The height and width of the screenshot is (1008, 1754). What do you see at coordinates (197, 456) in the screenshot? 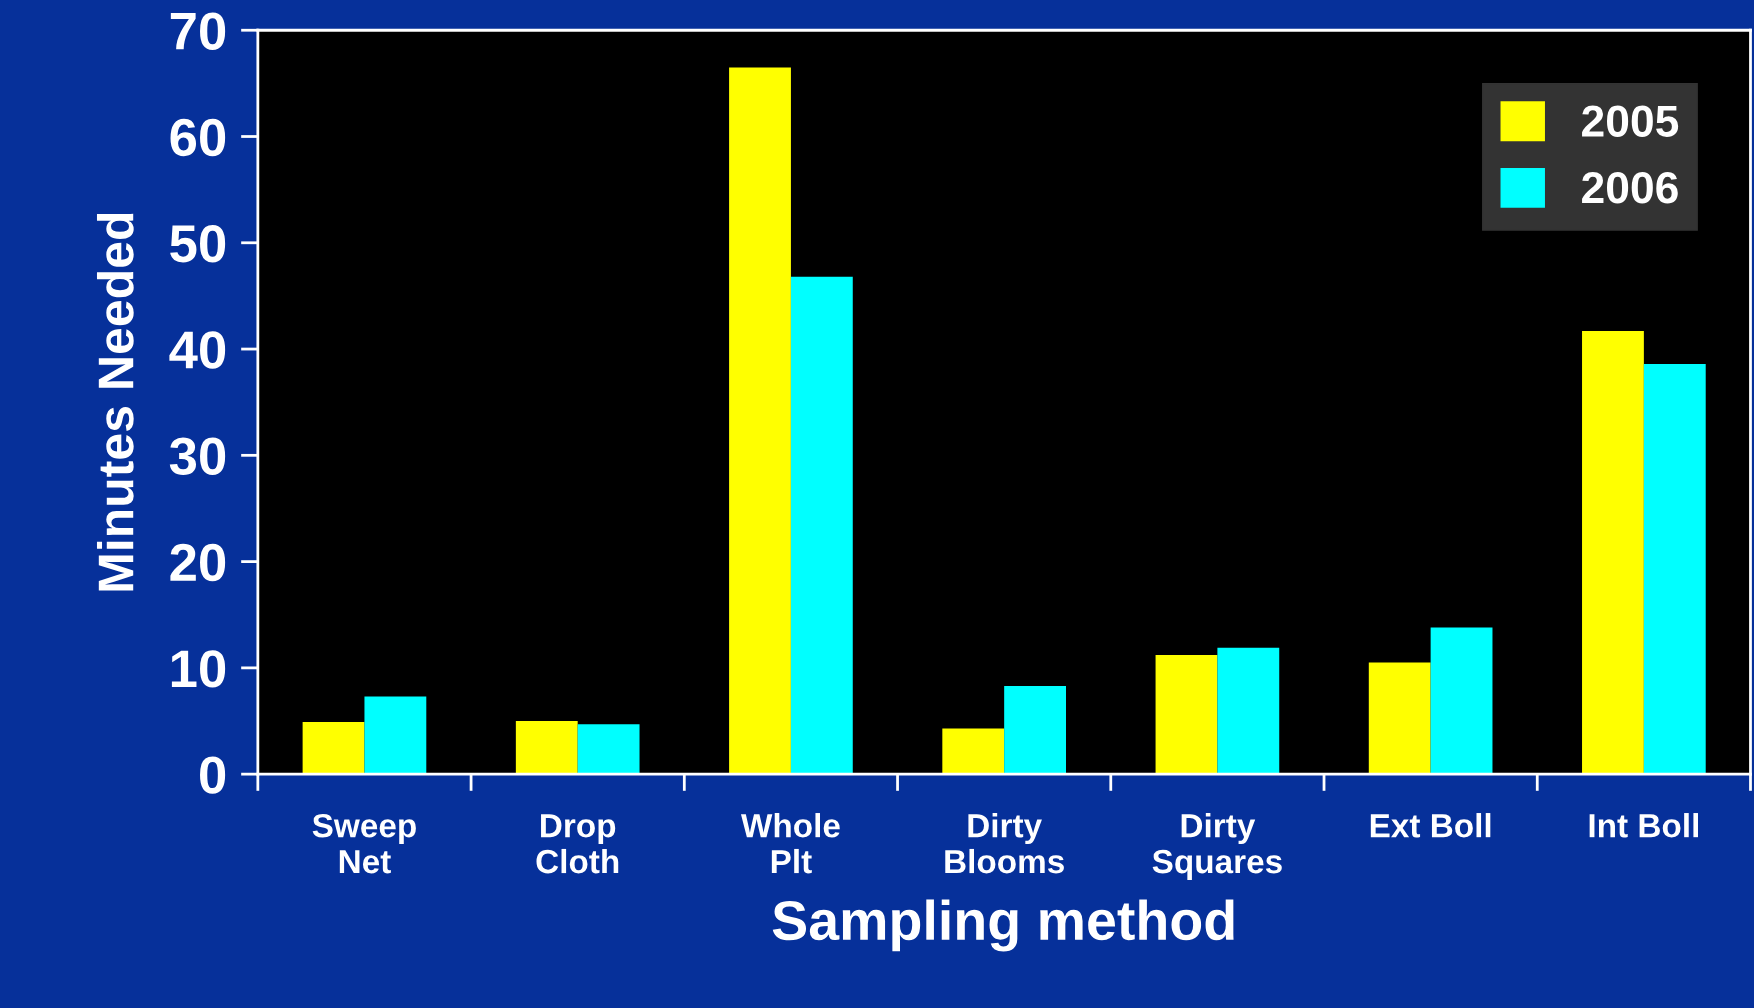
I see `y-tick-label: 30` at bounding box center [197, 456].